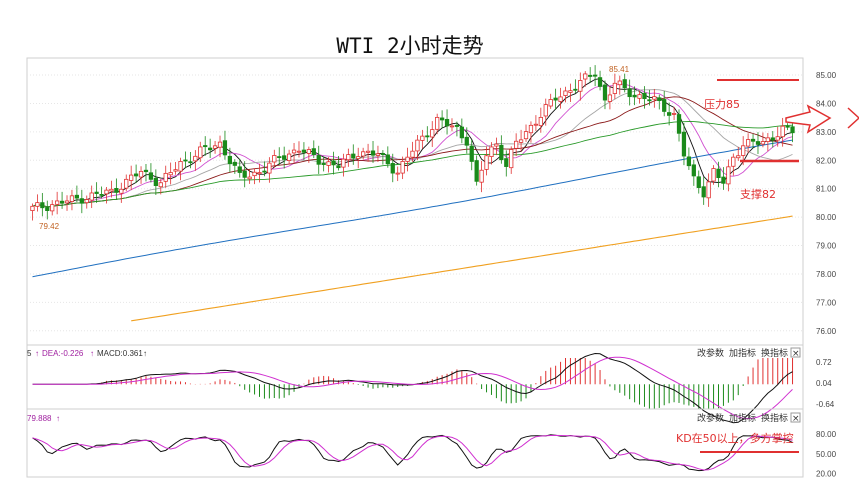 Image resolution: width=859 pixels, height=483 pixels. What do you see at coordinates (710, 418) in the screenshot?
I see `kd-change-params-button: 改参数` at bounding box center [710, 418].